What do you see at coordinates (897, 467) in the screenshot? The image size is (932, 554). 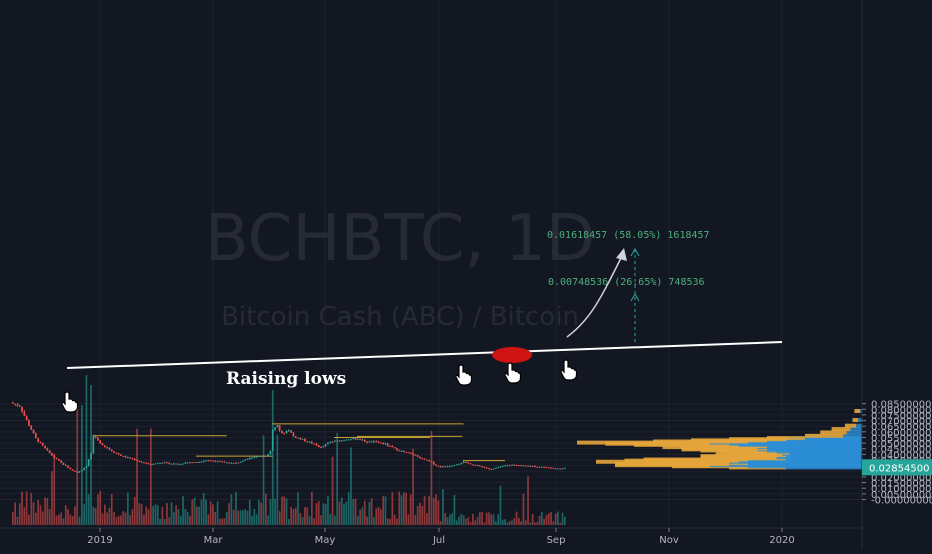 I see `last-price-badge` at bounding box center [897, 467].